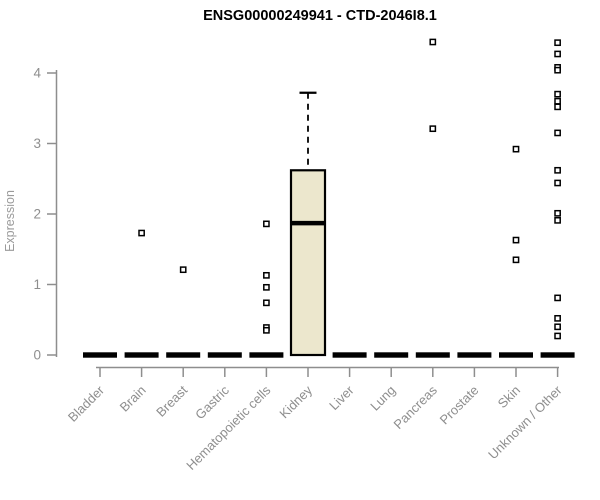  Describe the element at coordinates (557, 355) in the screenshot. I see `zero-box-unknown-other` at that location.